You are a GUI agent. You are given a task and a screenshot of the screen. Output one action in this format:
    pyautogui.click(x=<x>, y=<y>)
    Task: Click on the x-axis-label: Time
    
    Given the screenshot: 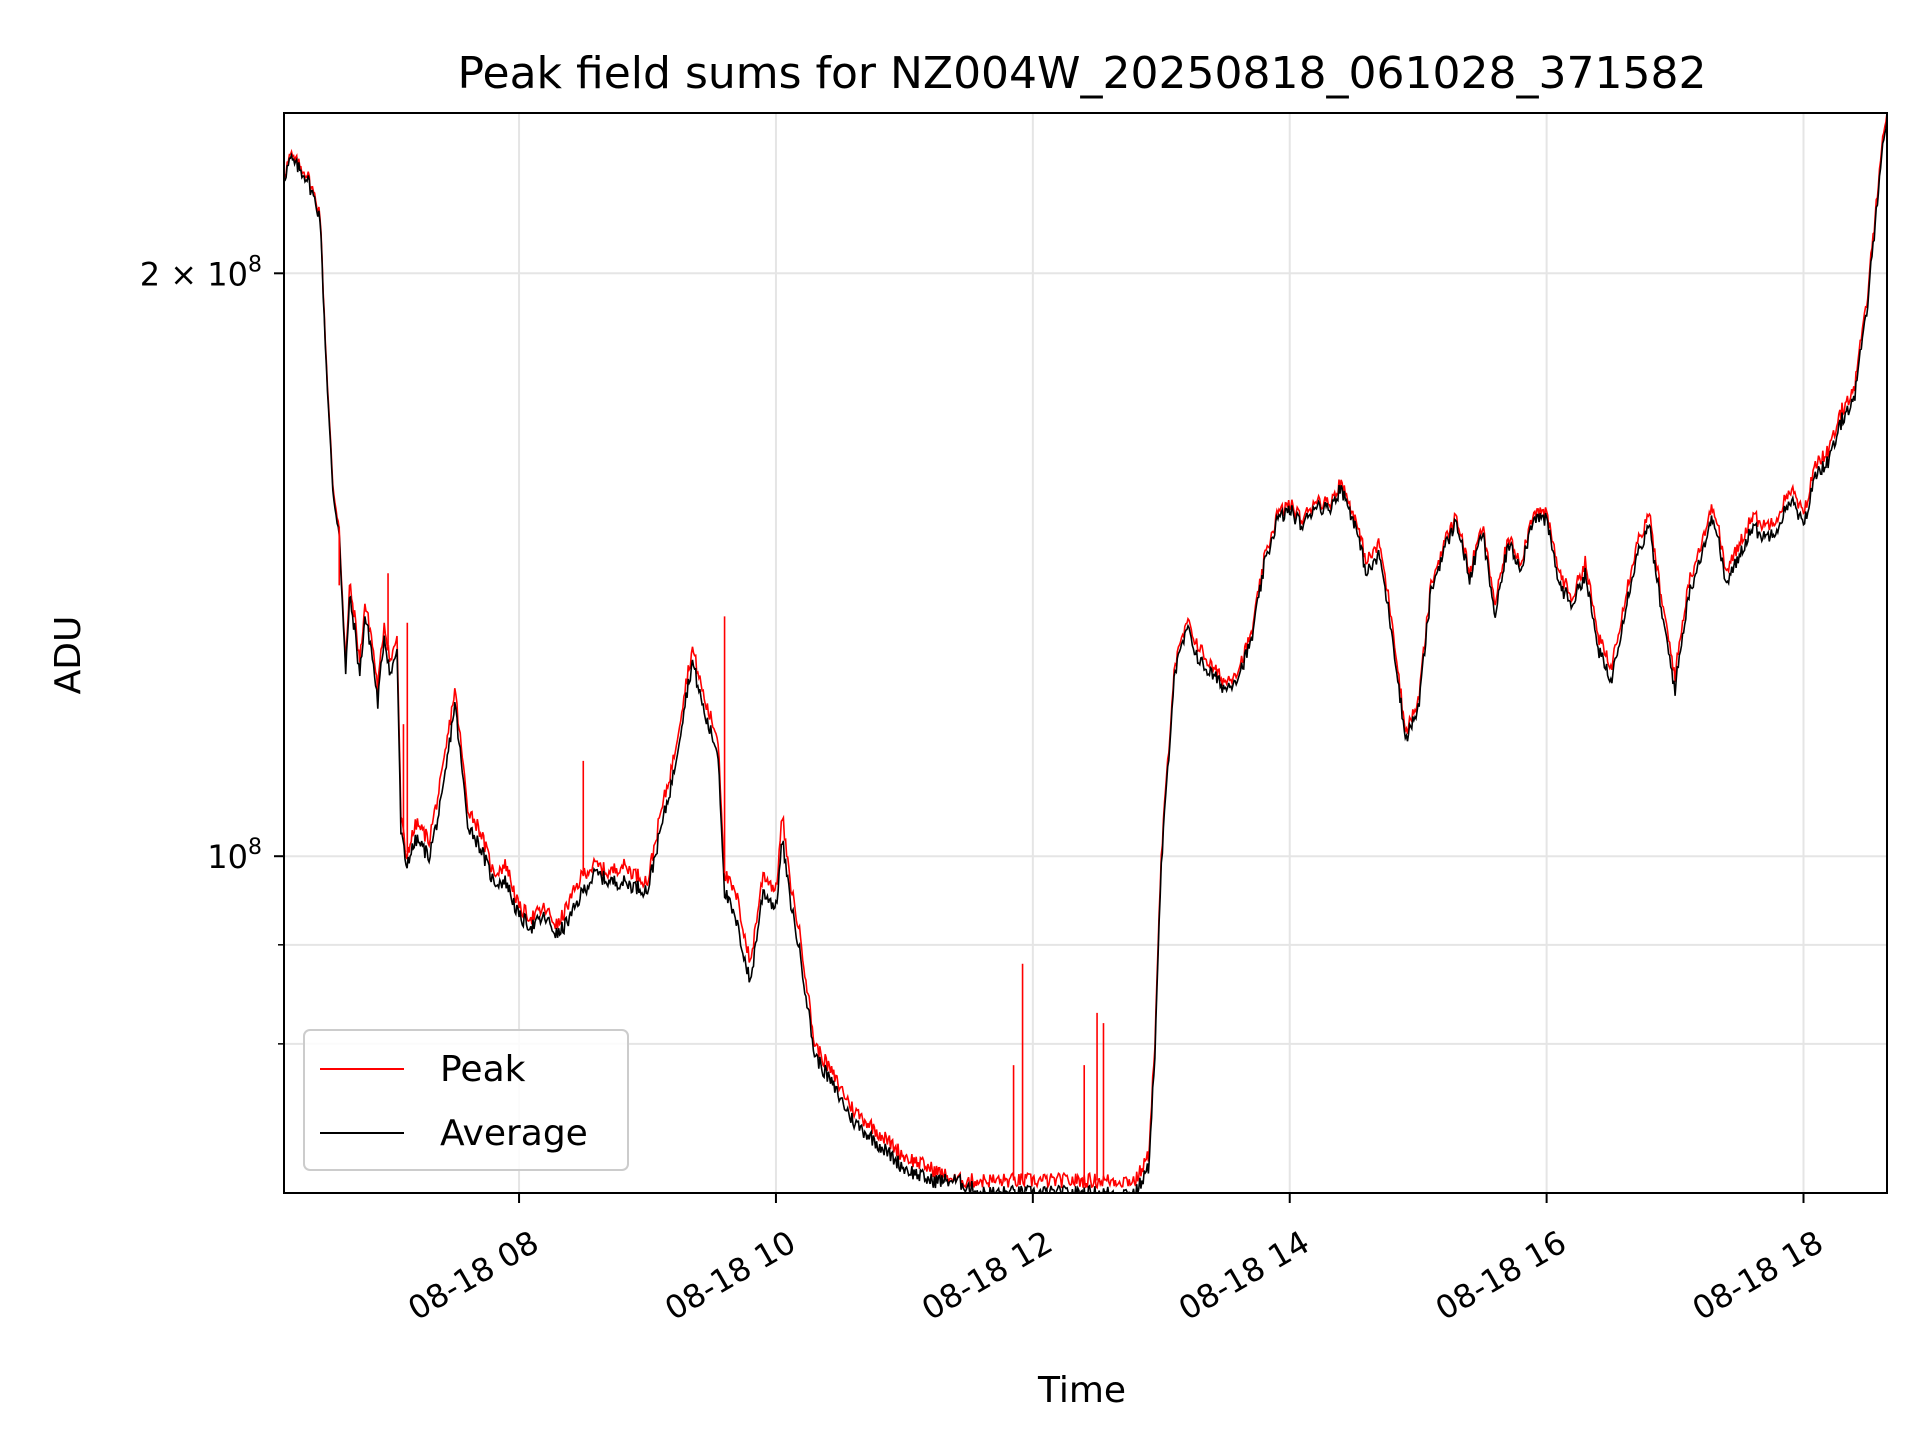 What is the action you would take?
    pyautogui.click(x=1081, y=1390)
    